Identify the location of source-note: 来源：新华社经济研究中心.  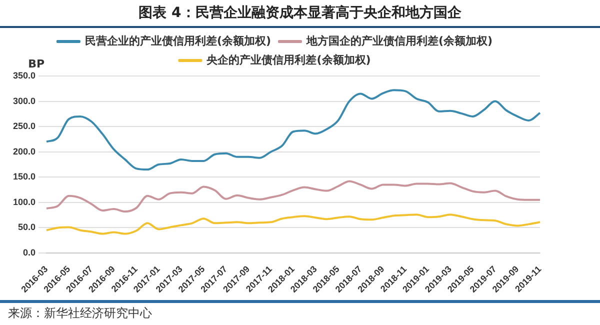
(300, 312).